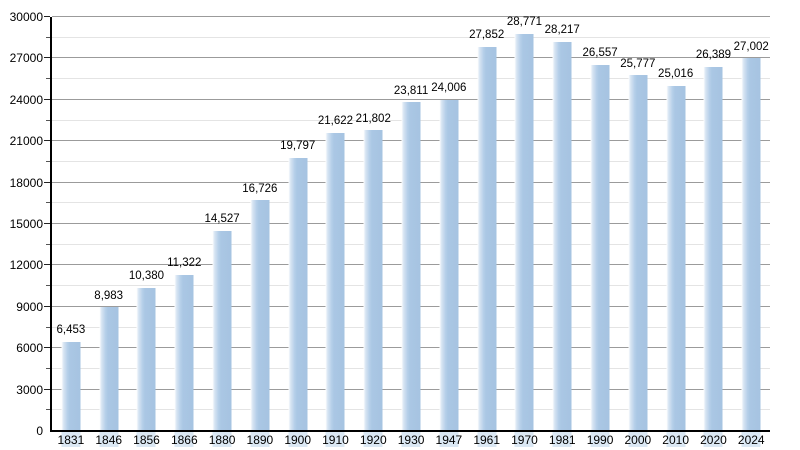  What do you see at coordinates (373, 118) in the screenshot?
I see `bar-value-label: 21,802` at bounding box center [373, 118].